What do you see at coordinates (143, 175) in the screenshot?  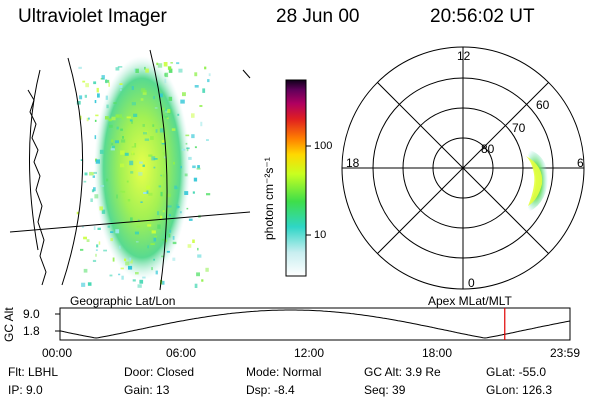 I see `emission-speckles` at bounding box center [143, 175].